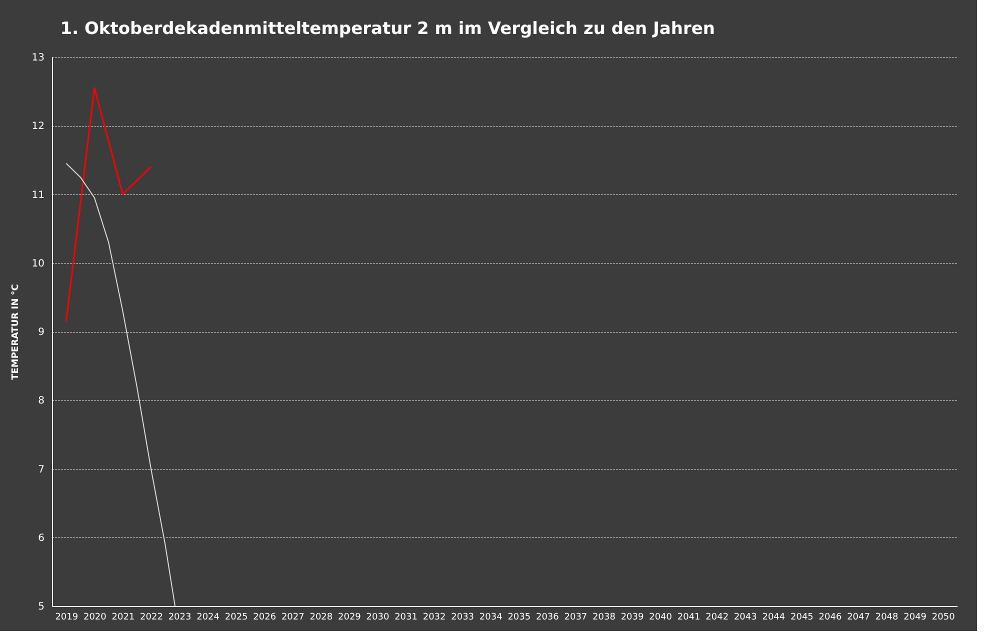  I want to click on x-tick-label: 2029, so click(350, 617).